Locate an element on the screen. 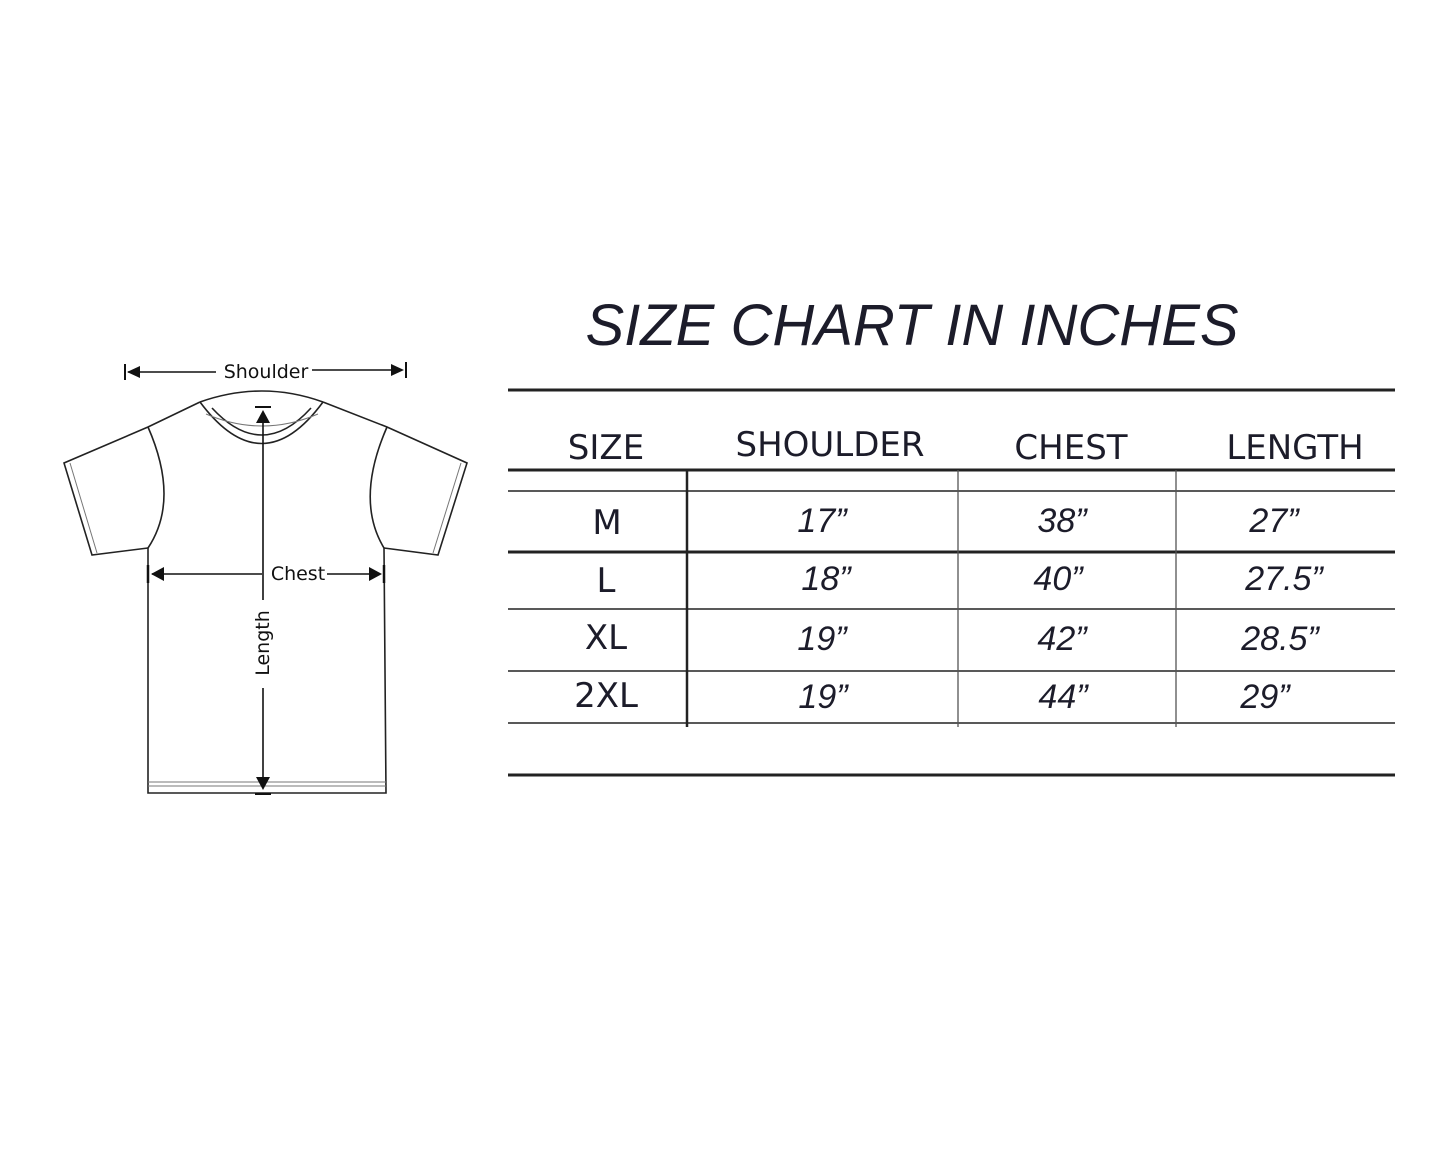 This screenshot has height=1155, width=1445. header-chest: CHEST is located at coordinates (1070, 448).